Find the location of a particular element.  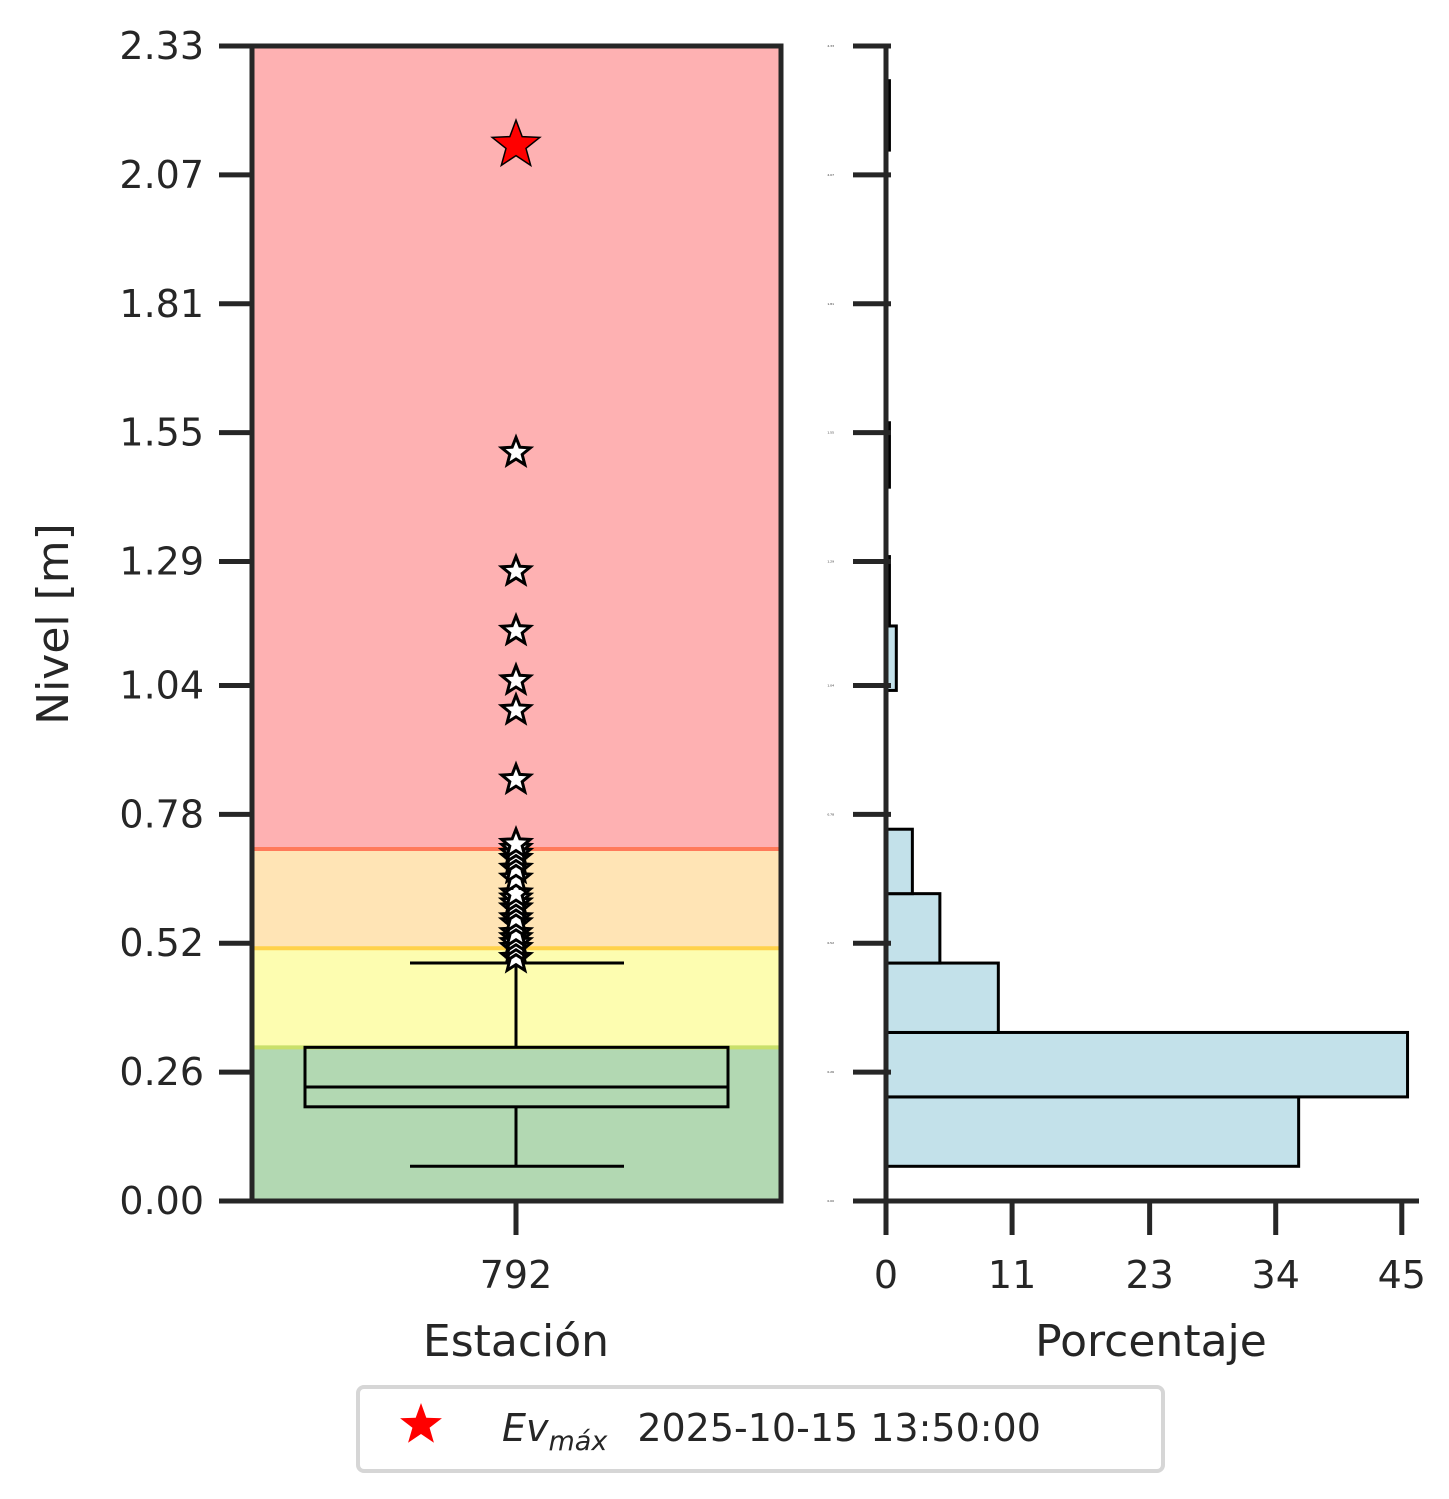

left-ytick-label: 1.81 is located at coordinates (161, 304).